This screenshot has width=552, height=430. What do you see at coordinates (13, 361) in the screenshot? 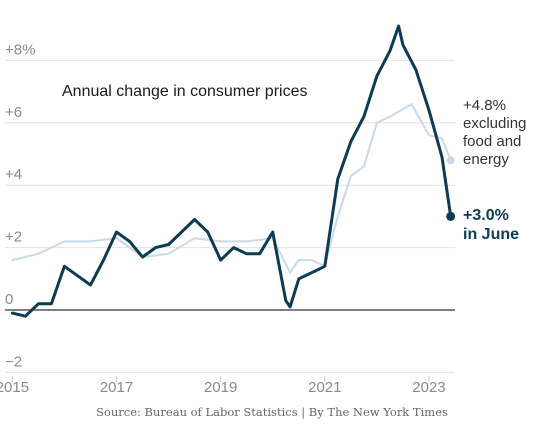
I see `y-tick-label: −2` at bounding box center [13, 361].